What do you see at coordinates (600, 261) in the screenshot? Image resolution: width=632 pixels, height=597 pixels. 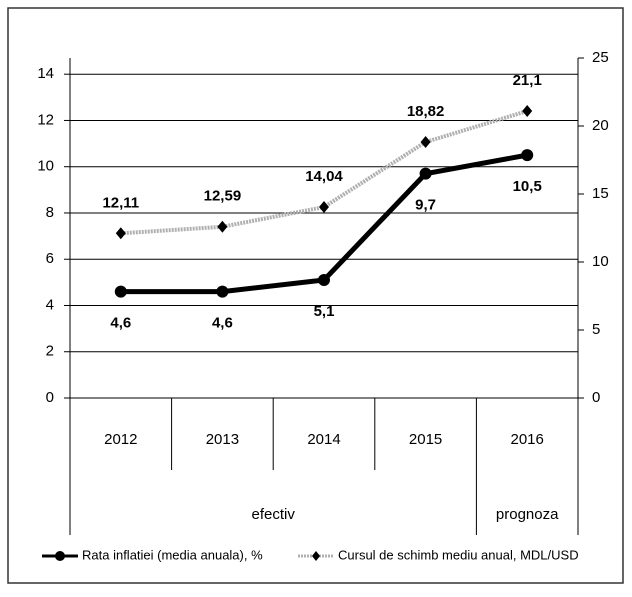 I see `y2-tick-label: 10` at bounding box center [600, 261].